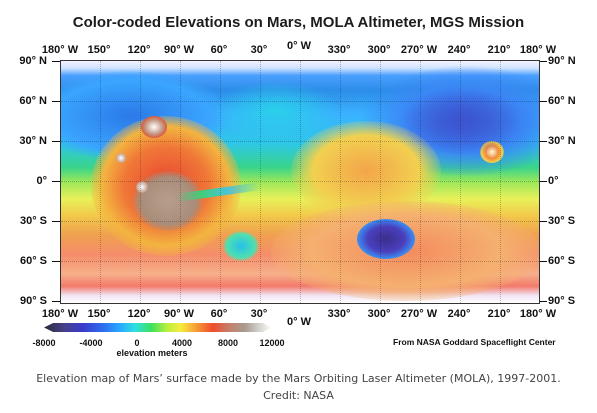 This screenshot has height=413, width=597. What do you see at coordinates (44, 343) in the screenshot?
I see `color-scale-tick-label: -8000` at bounding box center [44, 343].